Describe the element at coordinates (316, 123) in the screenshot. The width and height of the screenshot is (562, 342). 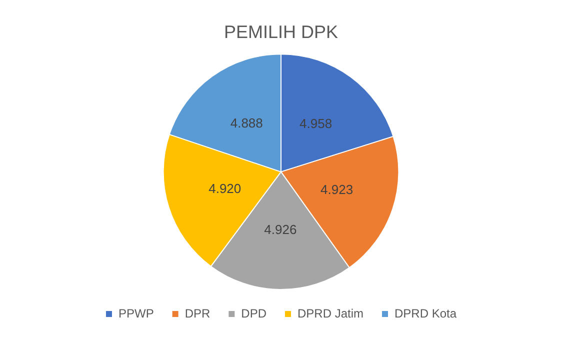
I see `data-label: 4.958` at that location.